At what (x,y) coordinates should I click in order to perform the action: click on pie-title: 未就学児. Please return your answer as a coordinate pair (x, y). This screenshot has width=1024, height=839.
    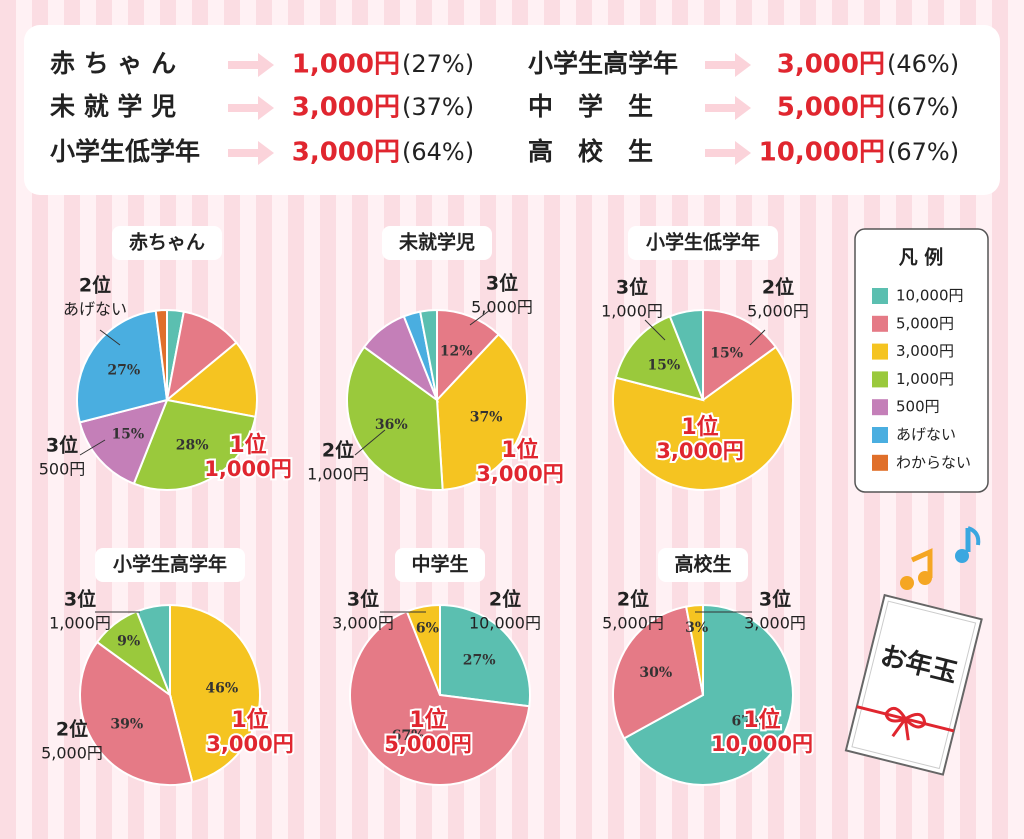
    Looking at the image, I should click on (436, 242).